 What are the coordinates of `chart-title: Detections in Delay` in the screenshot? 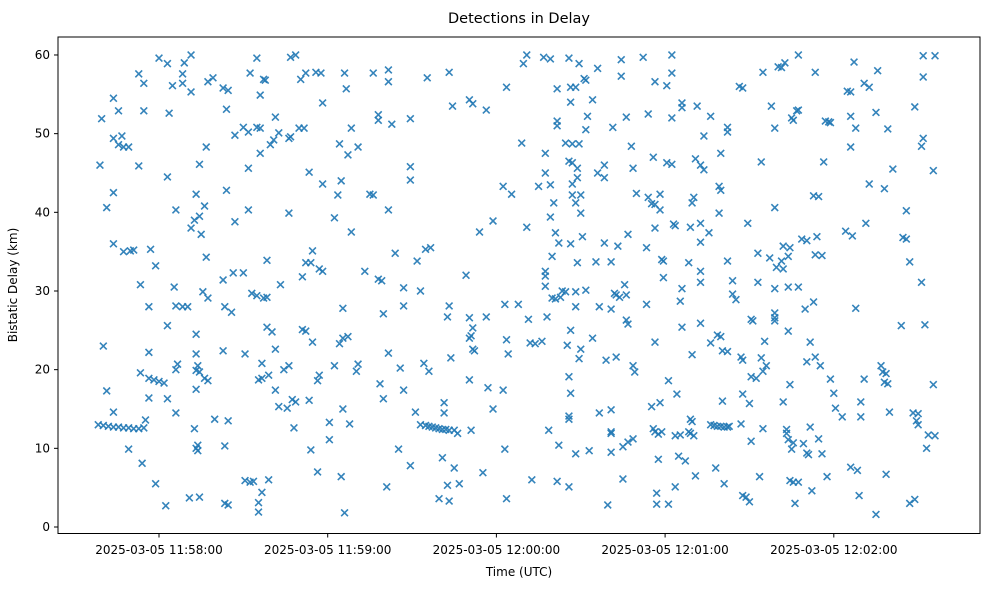 It's located at (519, 19).